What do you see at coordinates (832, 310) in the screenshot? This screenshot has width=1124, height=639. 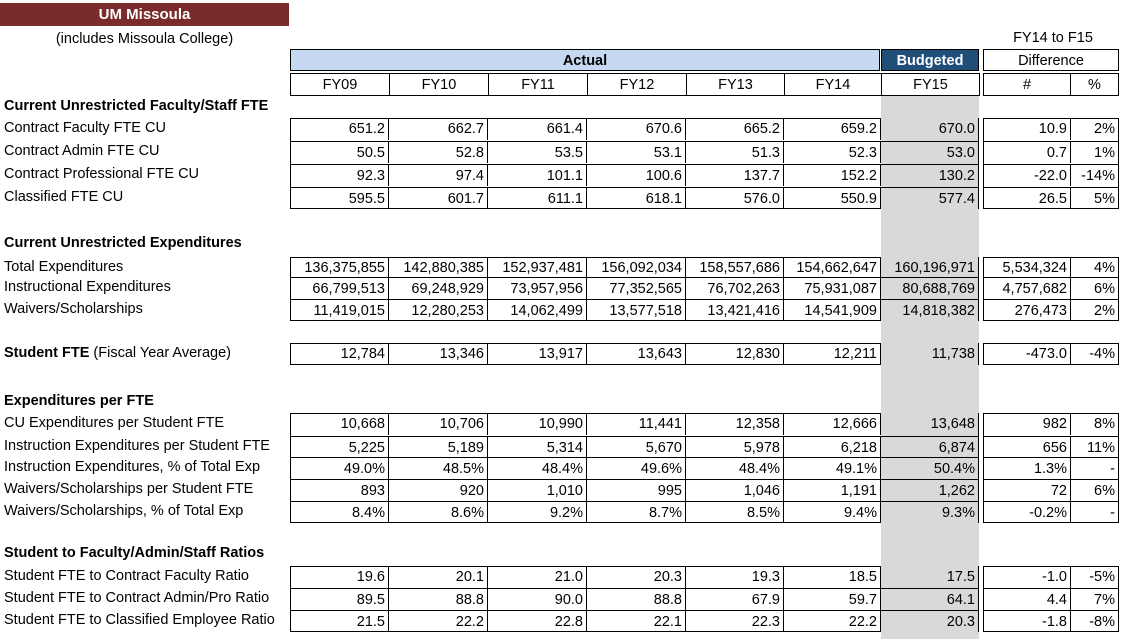 I see `value-cell-fy14: 14,541,909` at bounding box center [832, 310].